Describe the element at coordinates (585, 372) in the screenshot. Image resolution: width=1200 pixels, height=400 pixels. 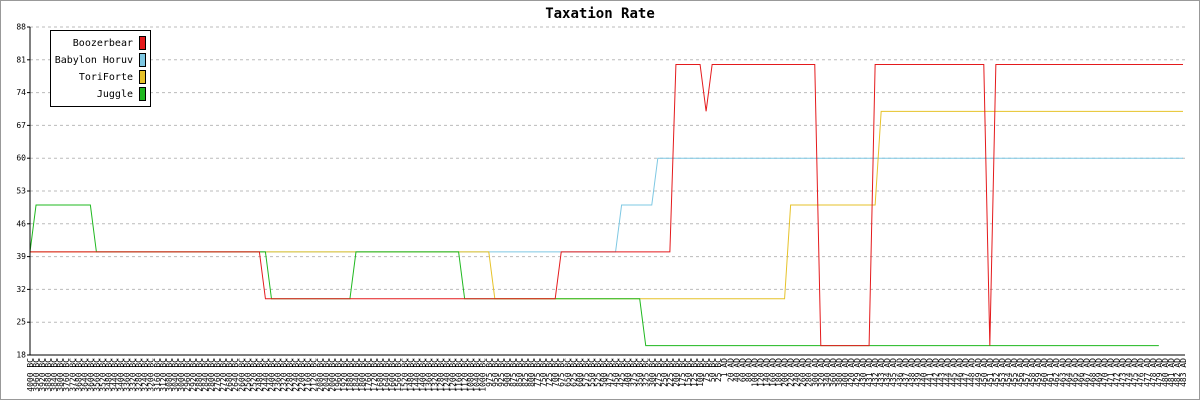
I see `x-tick-label: 575 BC` at that location.